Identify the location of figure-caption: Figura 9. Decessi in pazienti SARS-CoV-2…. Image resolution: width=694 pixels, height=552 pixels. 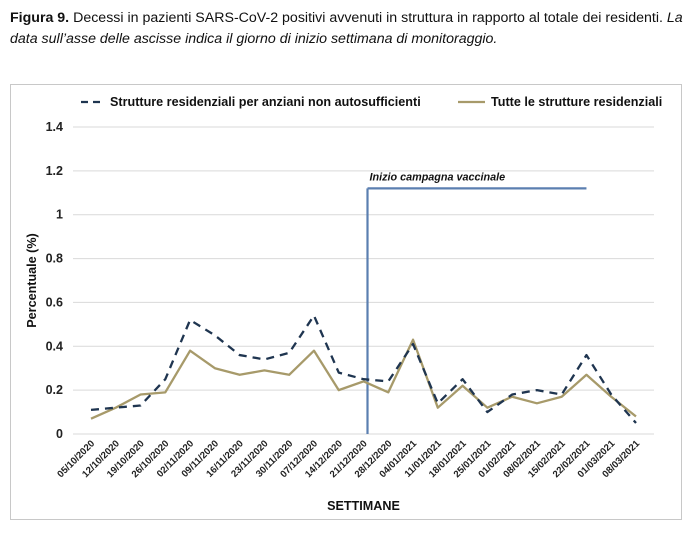
(348, 29).